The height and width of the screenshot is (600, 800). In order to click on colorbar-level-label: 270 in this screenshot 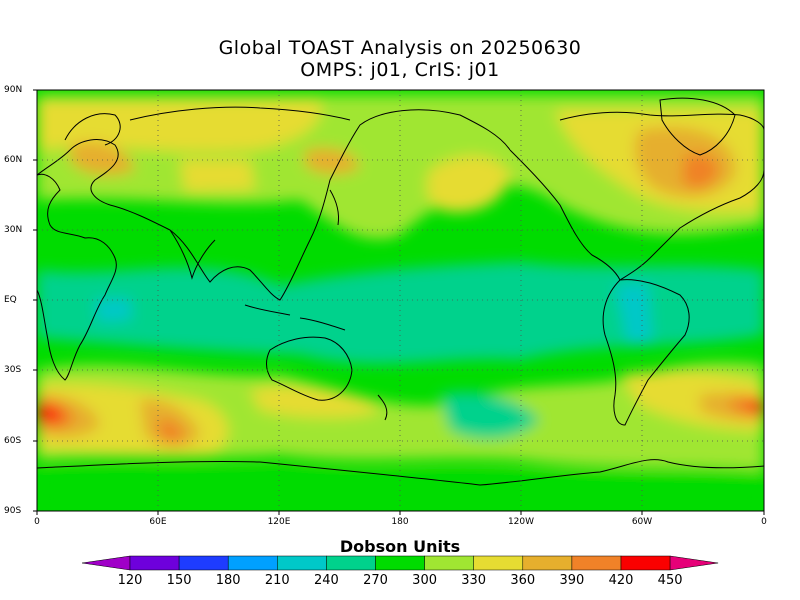, I will do `click(375, 580)`.